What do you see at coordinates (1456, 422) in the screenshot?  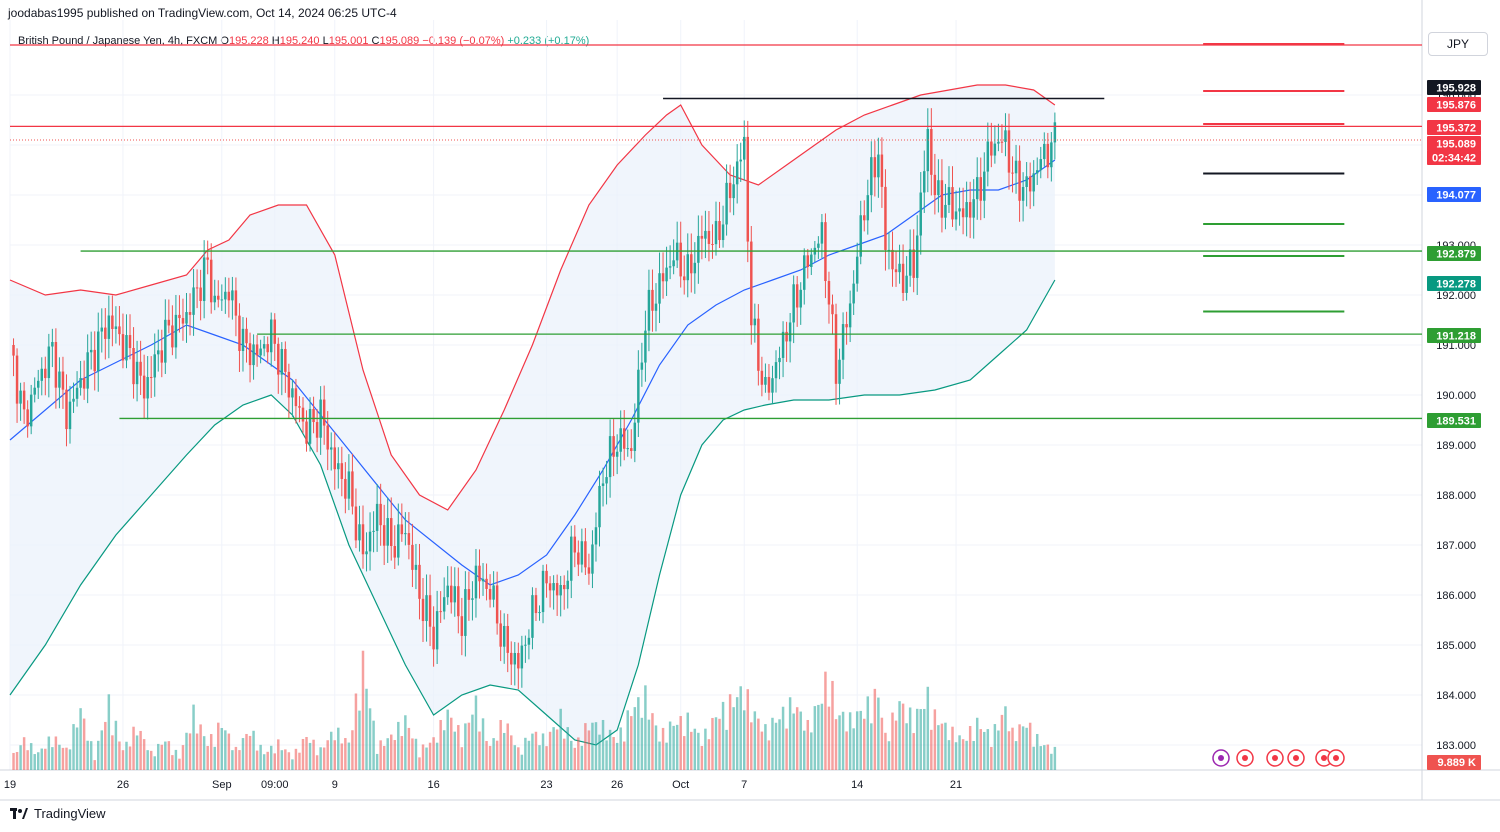 I see `price-badge-label: 189.531` at bounding box center [1456, 422].